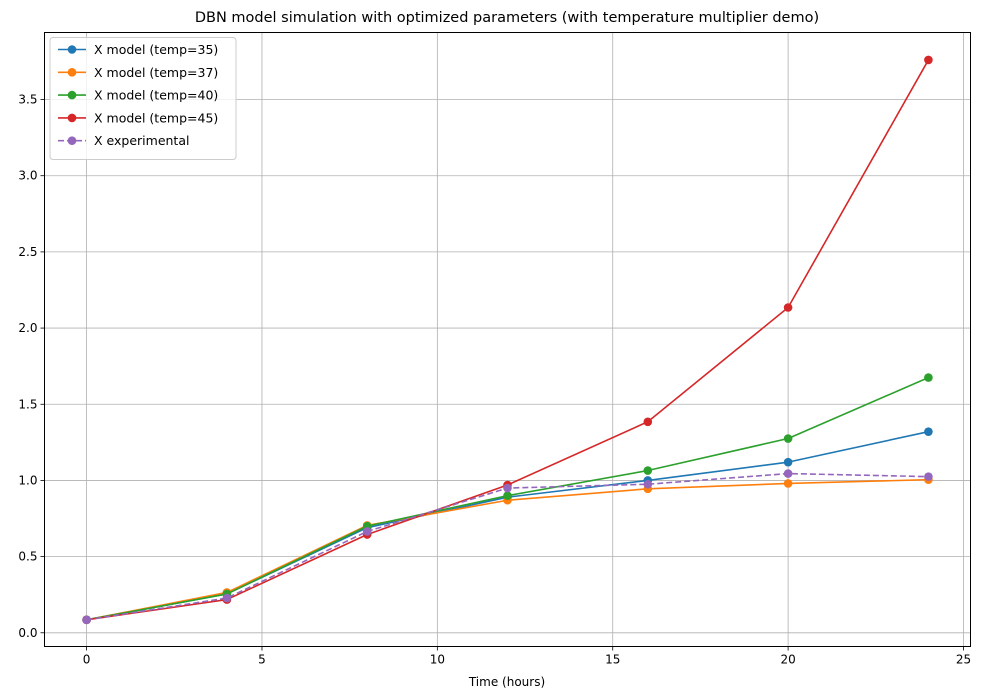 This screenshot has width=983, height=699. I want to click on x-tick-label: 10, so click(437, 660).